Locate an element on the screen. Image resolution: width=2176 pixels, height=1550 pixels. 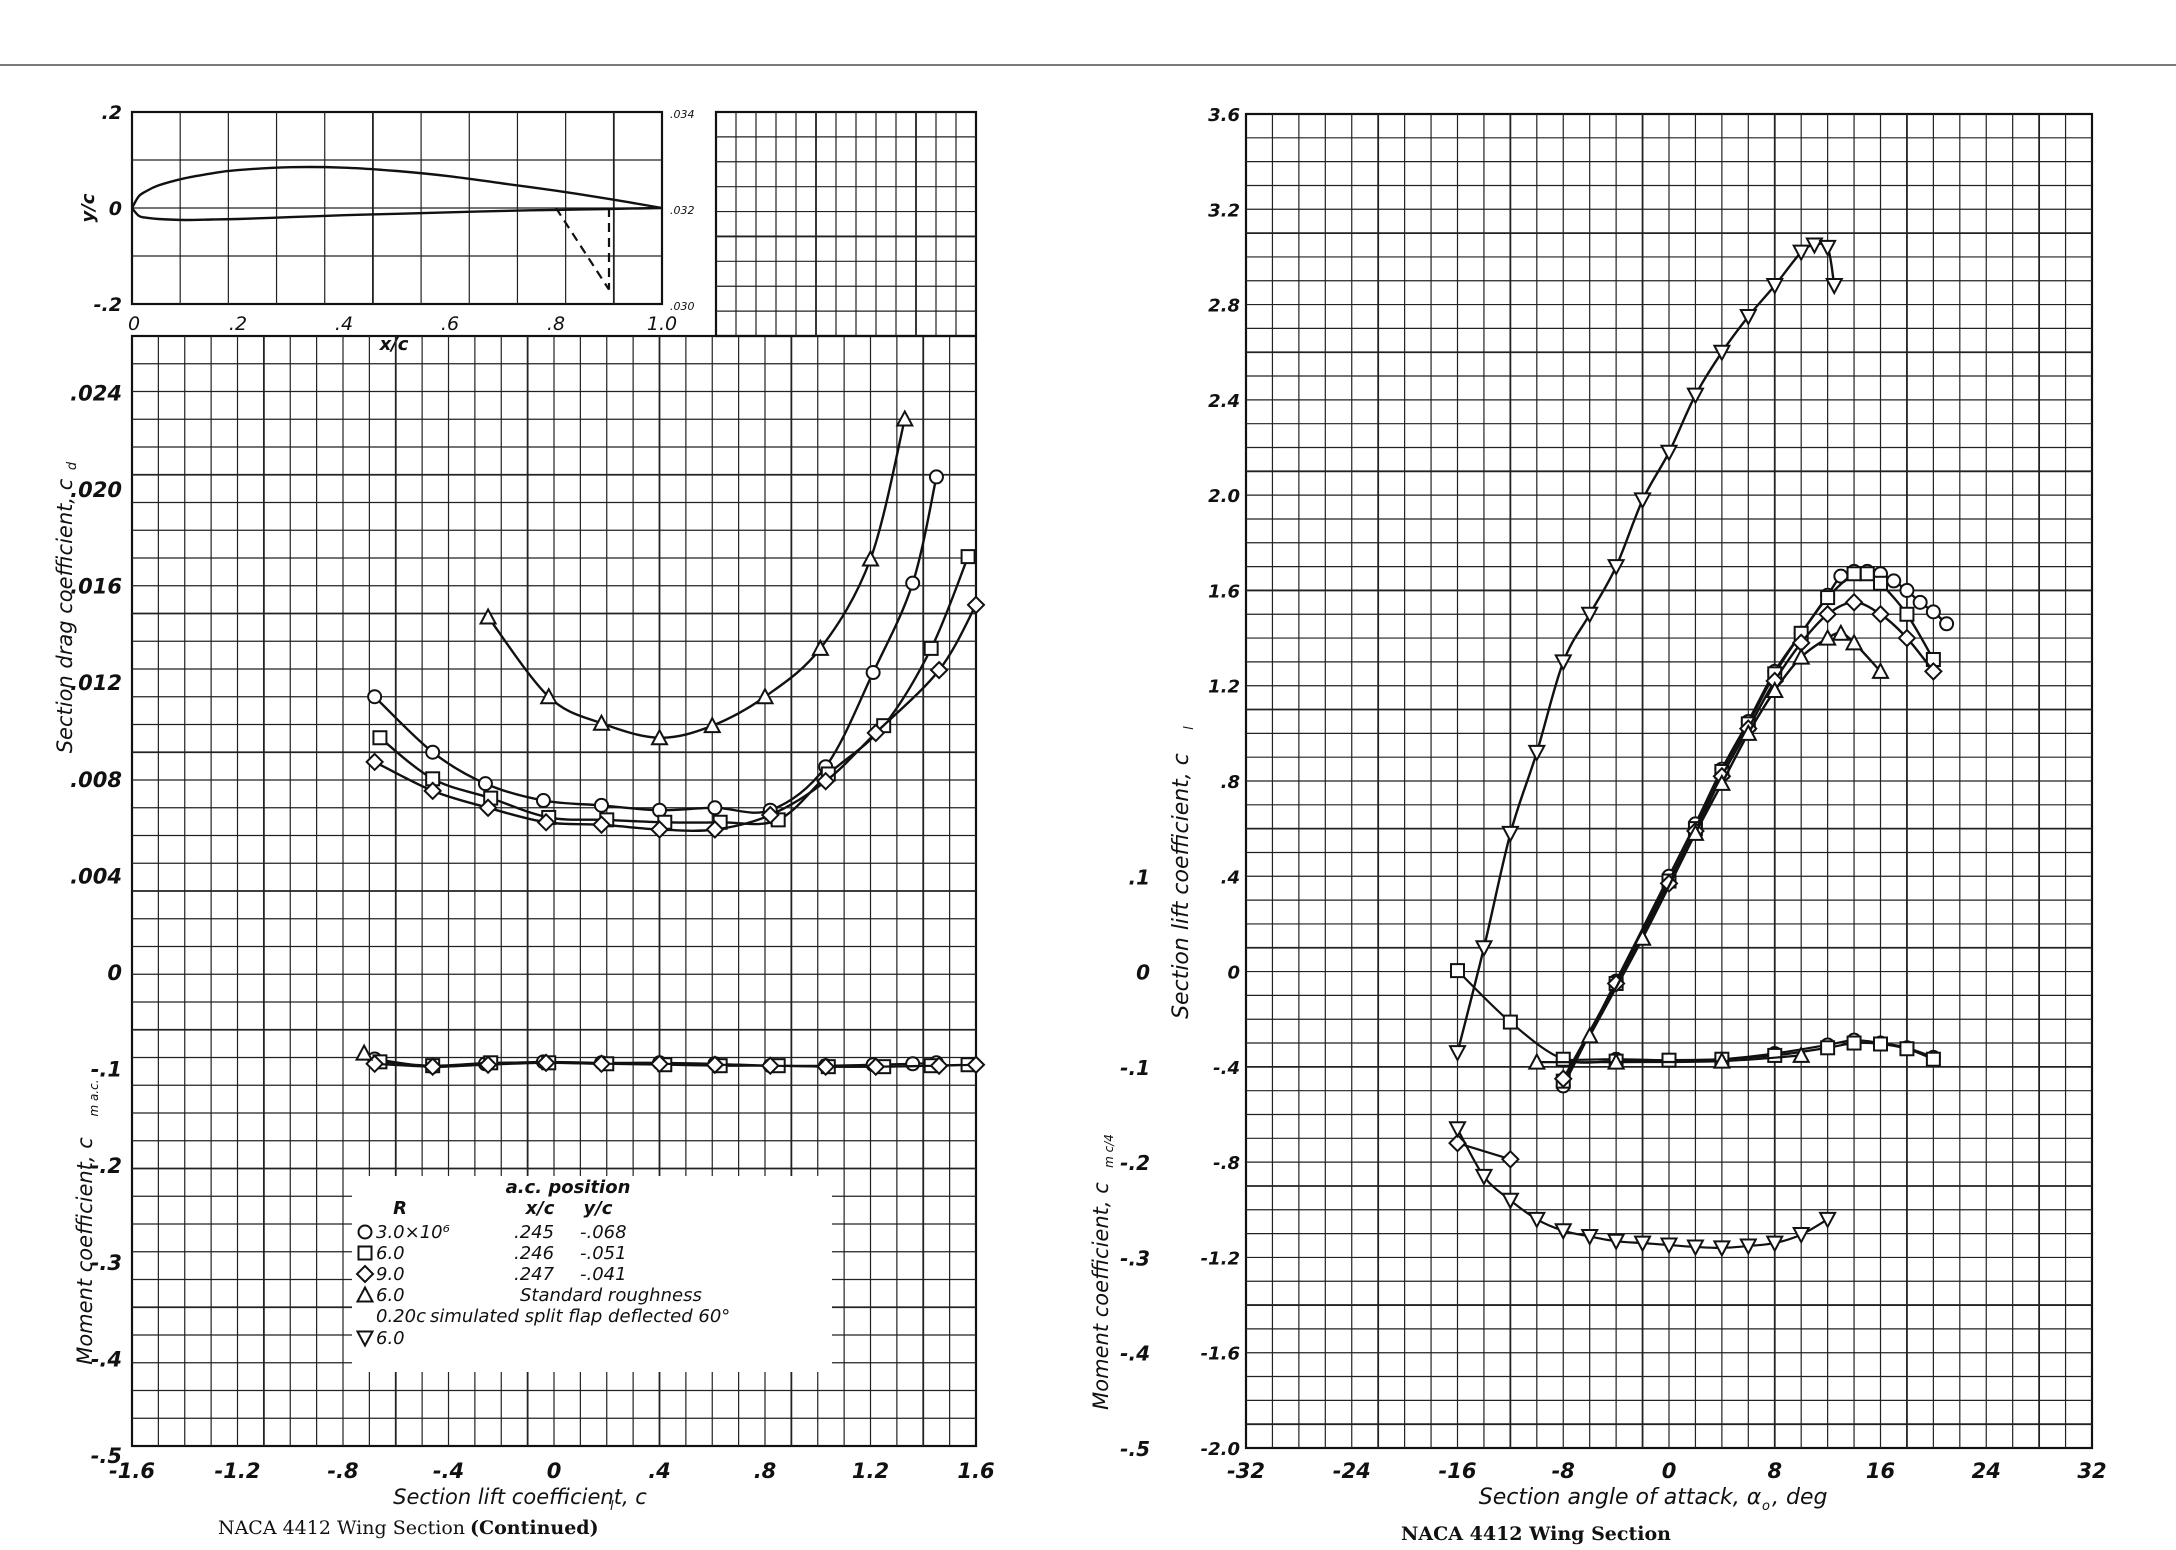
legend-yc-value: -.051 is located at coordinates (603, 1253).